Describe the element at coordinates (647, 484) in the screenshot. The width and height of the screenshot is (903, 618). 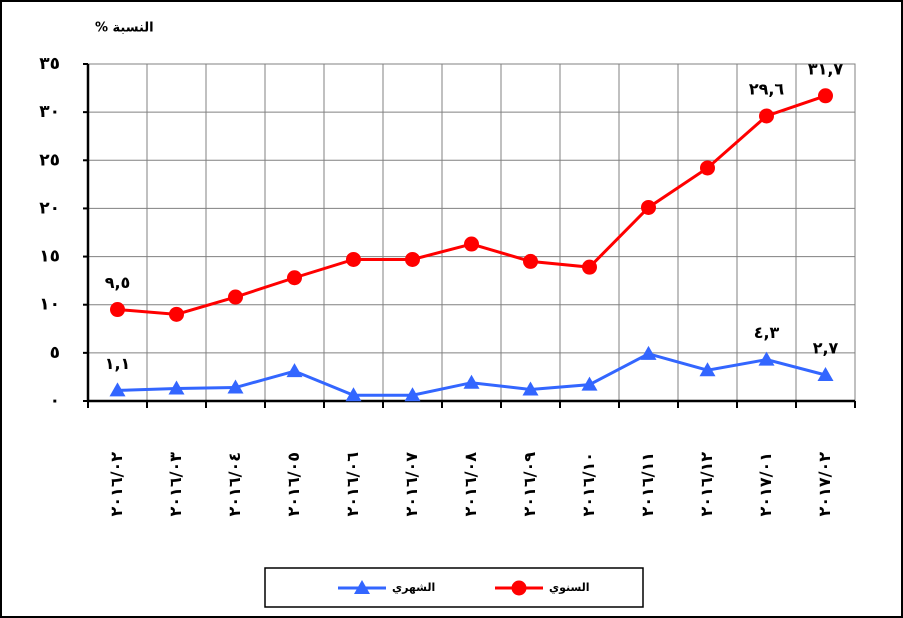
I see `x-tick-label: ٢٠١٦/١١` at that location.